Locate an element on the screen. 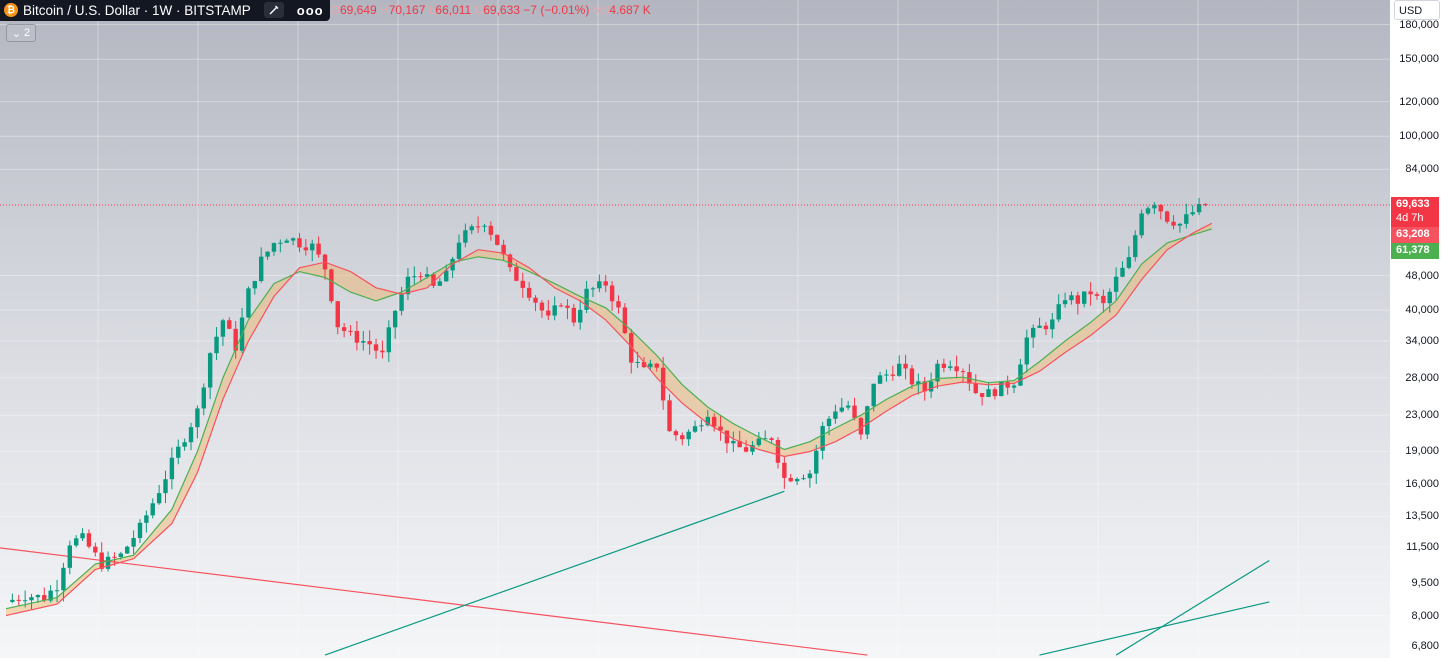  price-tick-label: 40,000 is located at coordinates (1422, 310).